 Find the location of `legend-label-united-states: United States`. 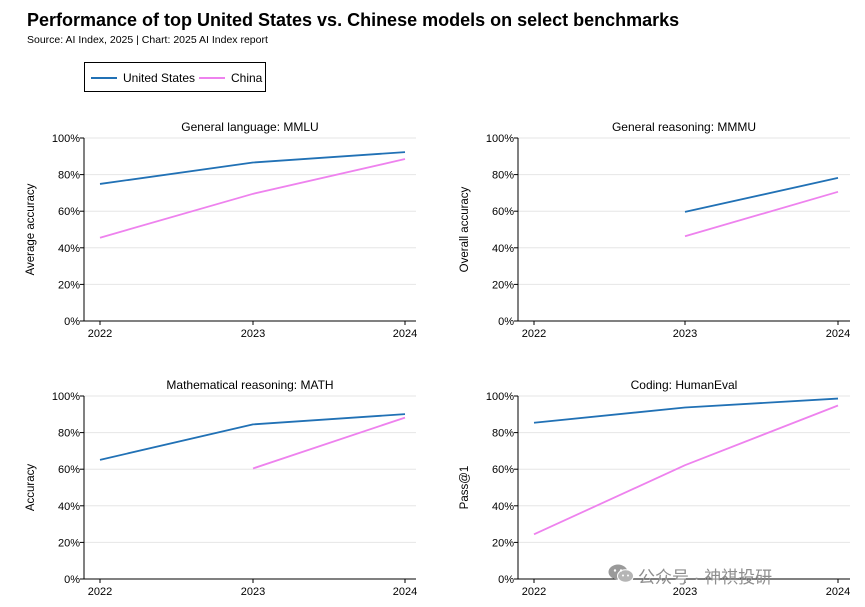

legend-label-united-states: United States is located at coordinates (159, 78).